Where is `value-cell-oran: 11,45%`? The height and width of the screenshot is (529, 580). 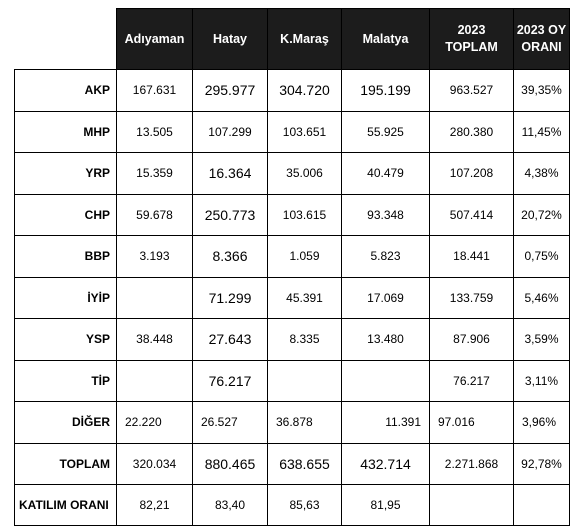
value-cell-oran: 11,45% is located at coordinates (541, 131).